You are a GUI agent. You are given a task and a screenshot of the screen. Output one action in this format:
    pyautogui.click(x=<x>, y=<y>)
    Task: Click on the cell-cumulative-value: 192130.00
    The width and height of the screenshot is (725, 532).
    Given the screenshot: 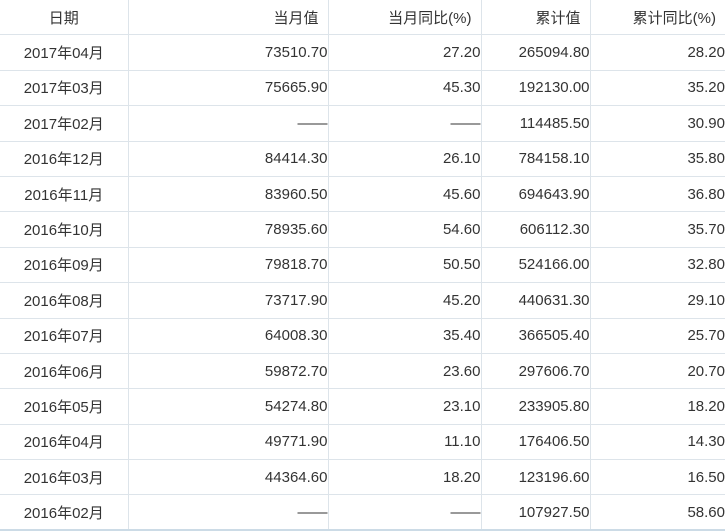 What is the action you would take?
    pyautogui.click(x=536, y=88)
    